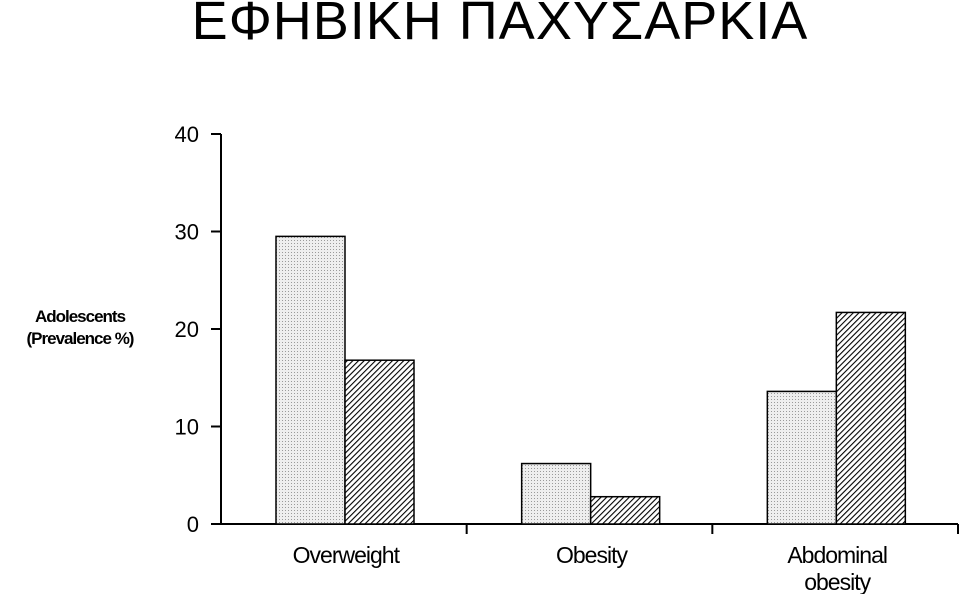 The image size is (960, 594). What do you see at coordinates (187, 427) in the screenshot?
I see `y-tick-label: 10` at bounding box center [187, 427].